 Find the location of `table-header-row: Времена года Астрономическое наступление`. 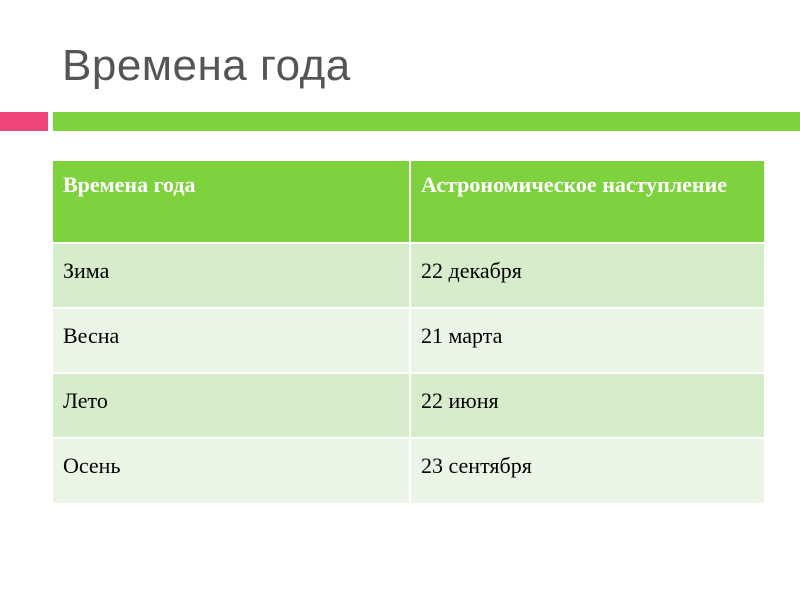

table-header-row: Времена года Астрономическое наступление is located at coordinates (408, 202).